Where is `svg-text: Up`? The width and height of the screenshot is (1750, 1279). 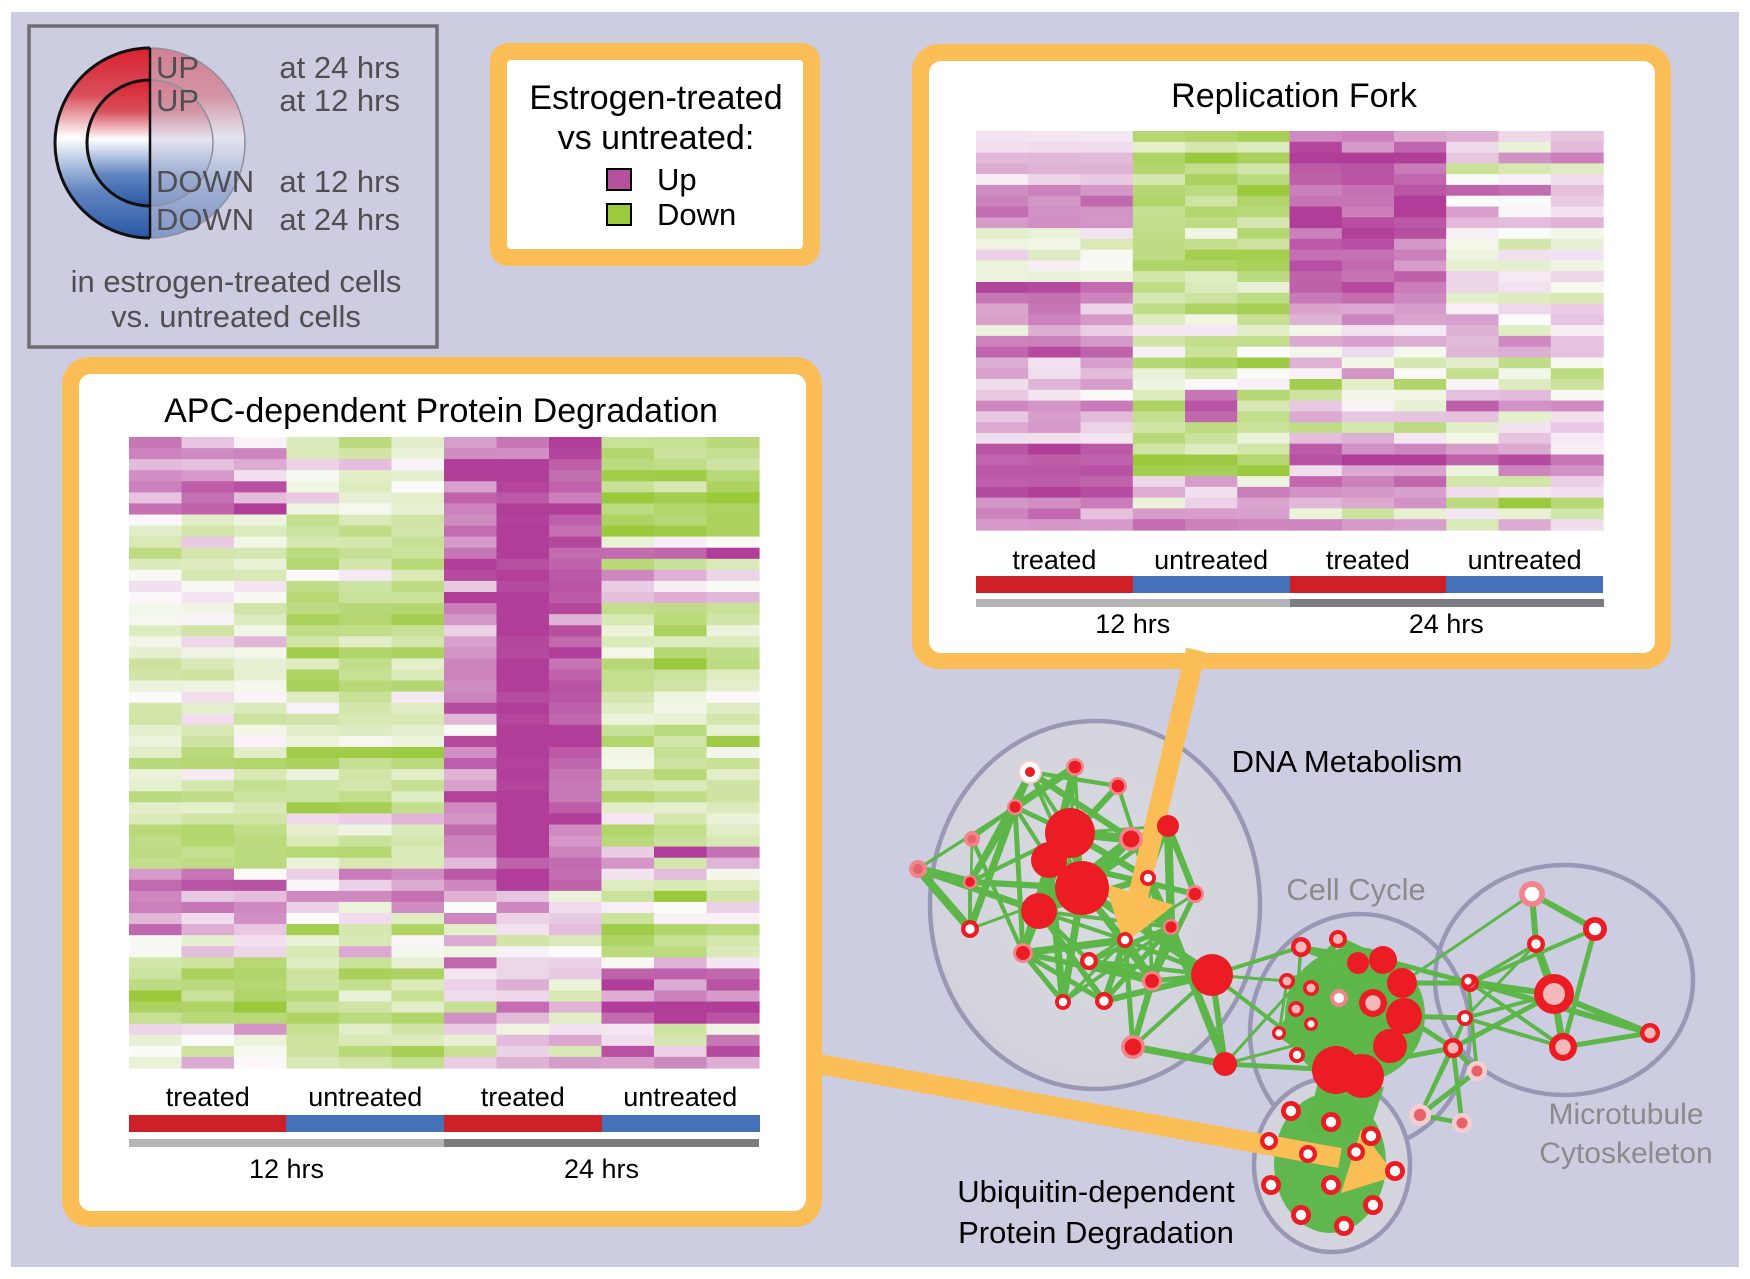
svg-text: Up is located at coordinates (677, 179).